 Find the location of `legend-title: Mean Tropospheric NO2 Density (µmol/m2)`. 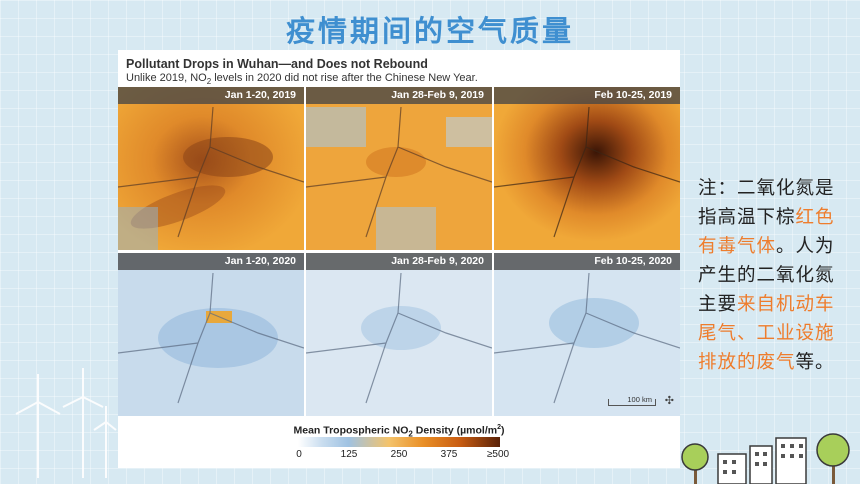

legend-title: Mean Tropospheric NO2 Density (µmol/m2) is located at coordinates (399, 431).